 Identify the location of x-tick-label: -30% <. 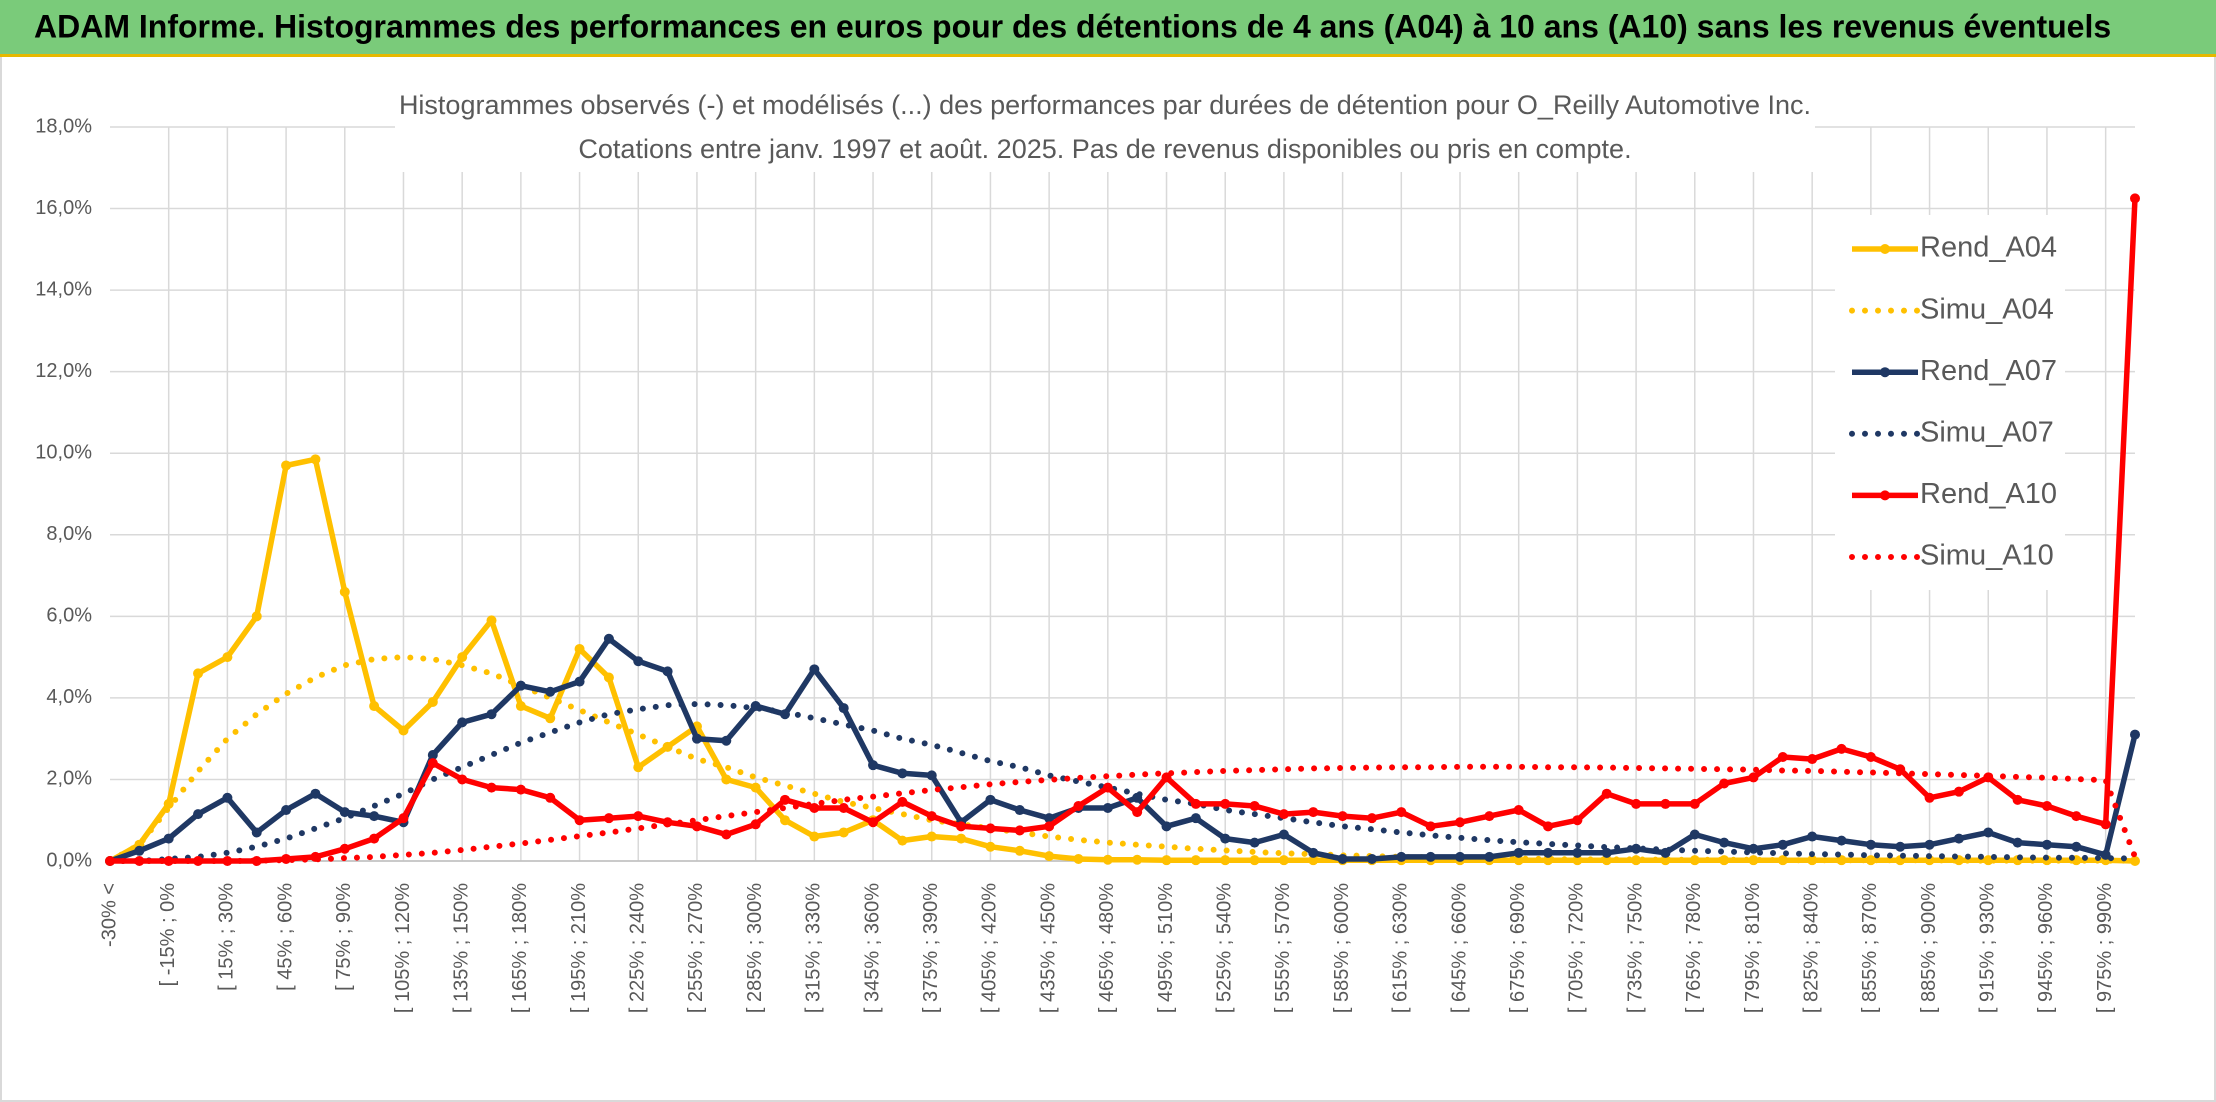
(109, 915).